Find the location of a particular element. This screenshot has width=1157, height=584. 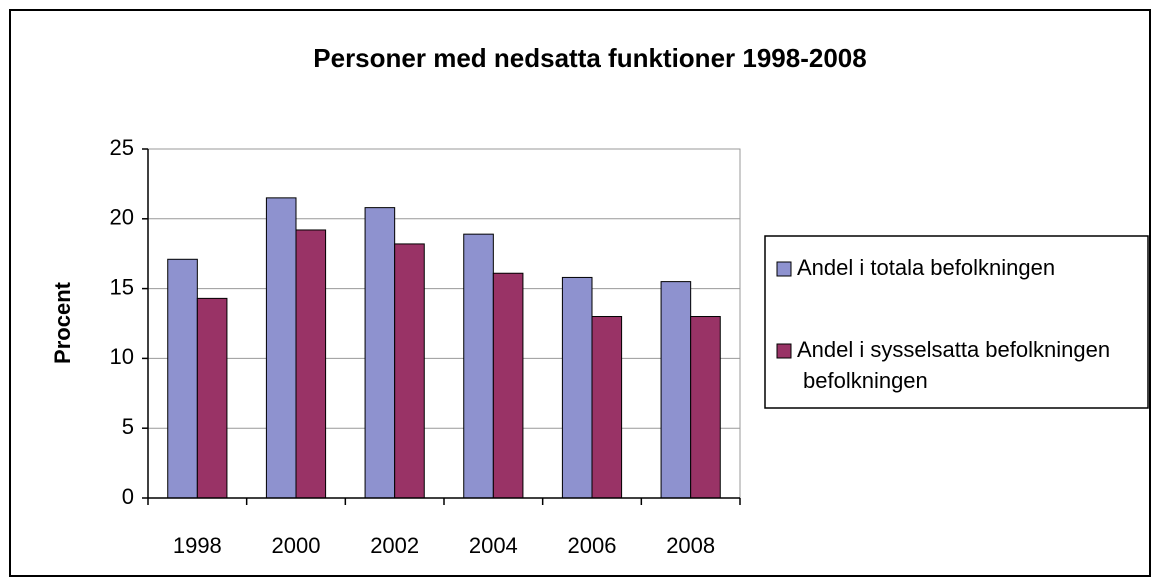

legend-label: Andel i totala befolkningen is located at coordinates (926, 267).